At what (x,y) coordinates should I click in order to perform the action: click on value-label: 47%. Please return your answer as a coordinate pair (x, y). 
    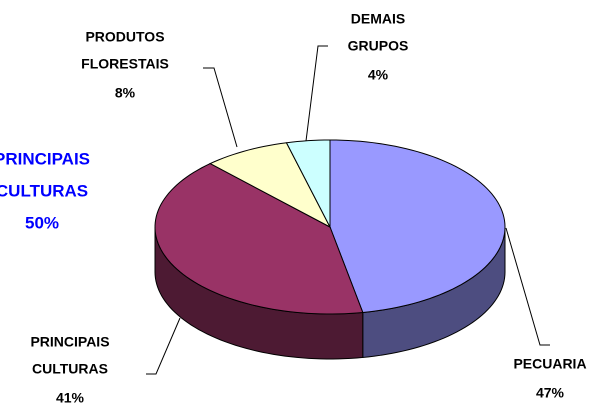
    Looking at the image, I should click on (550, 393).